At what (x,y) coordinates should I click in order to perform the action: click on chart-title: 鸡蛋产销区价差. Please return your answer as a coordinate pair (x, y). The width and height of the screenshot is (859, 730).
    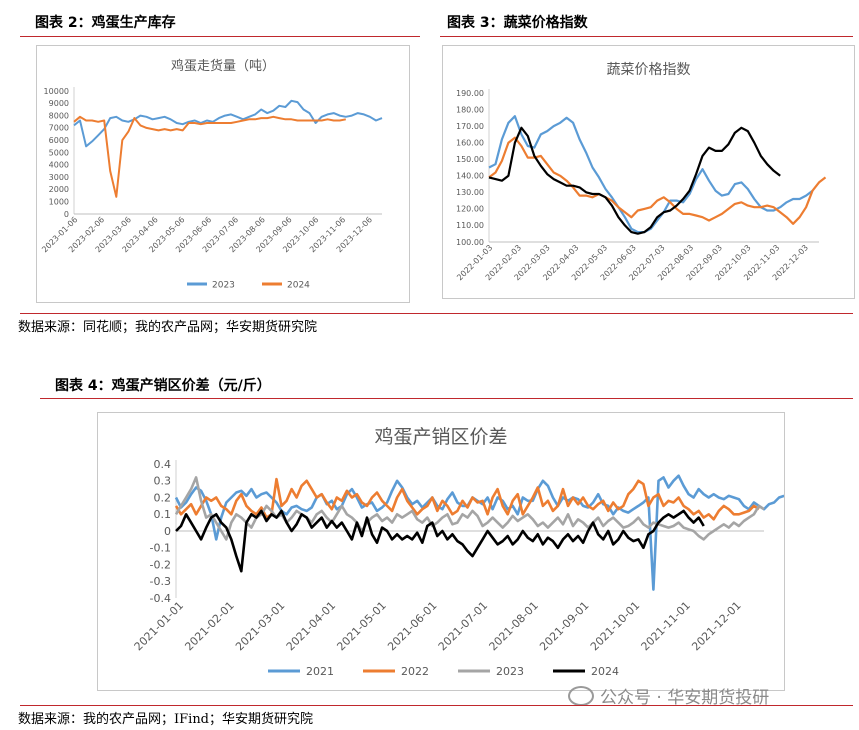
    Looking at the image, I should click on (440, 437).